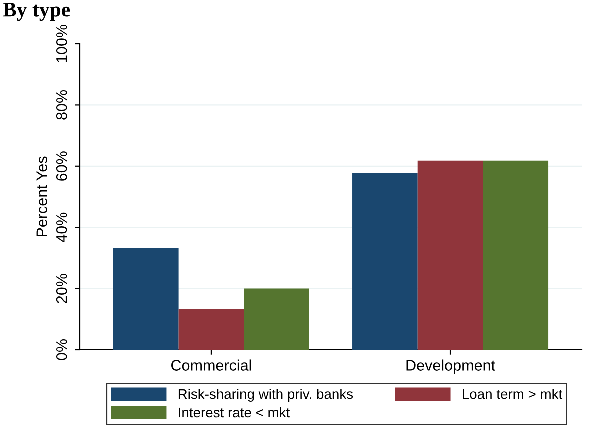 This screenshot has height=442, width=590. What do you see at coordinates (234, 412) in the screenshot?
I see `legend-label: Interest rate < mkt` at bounding box center [234, 412].